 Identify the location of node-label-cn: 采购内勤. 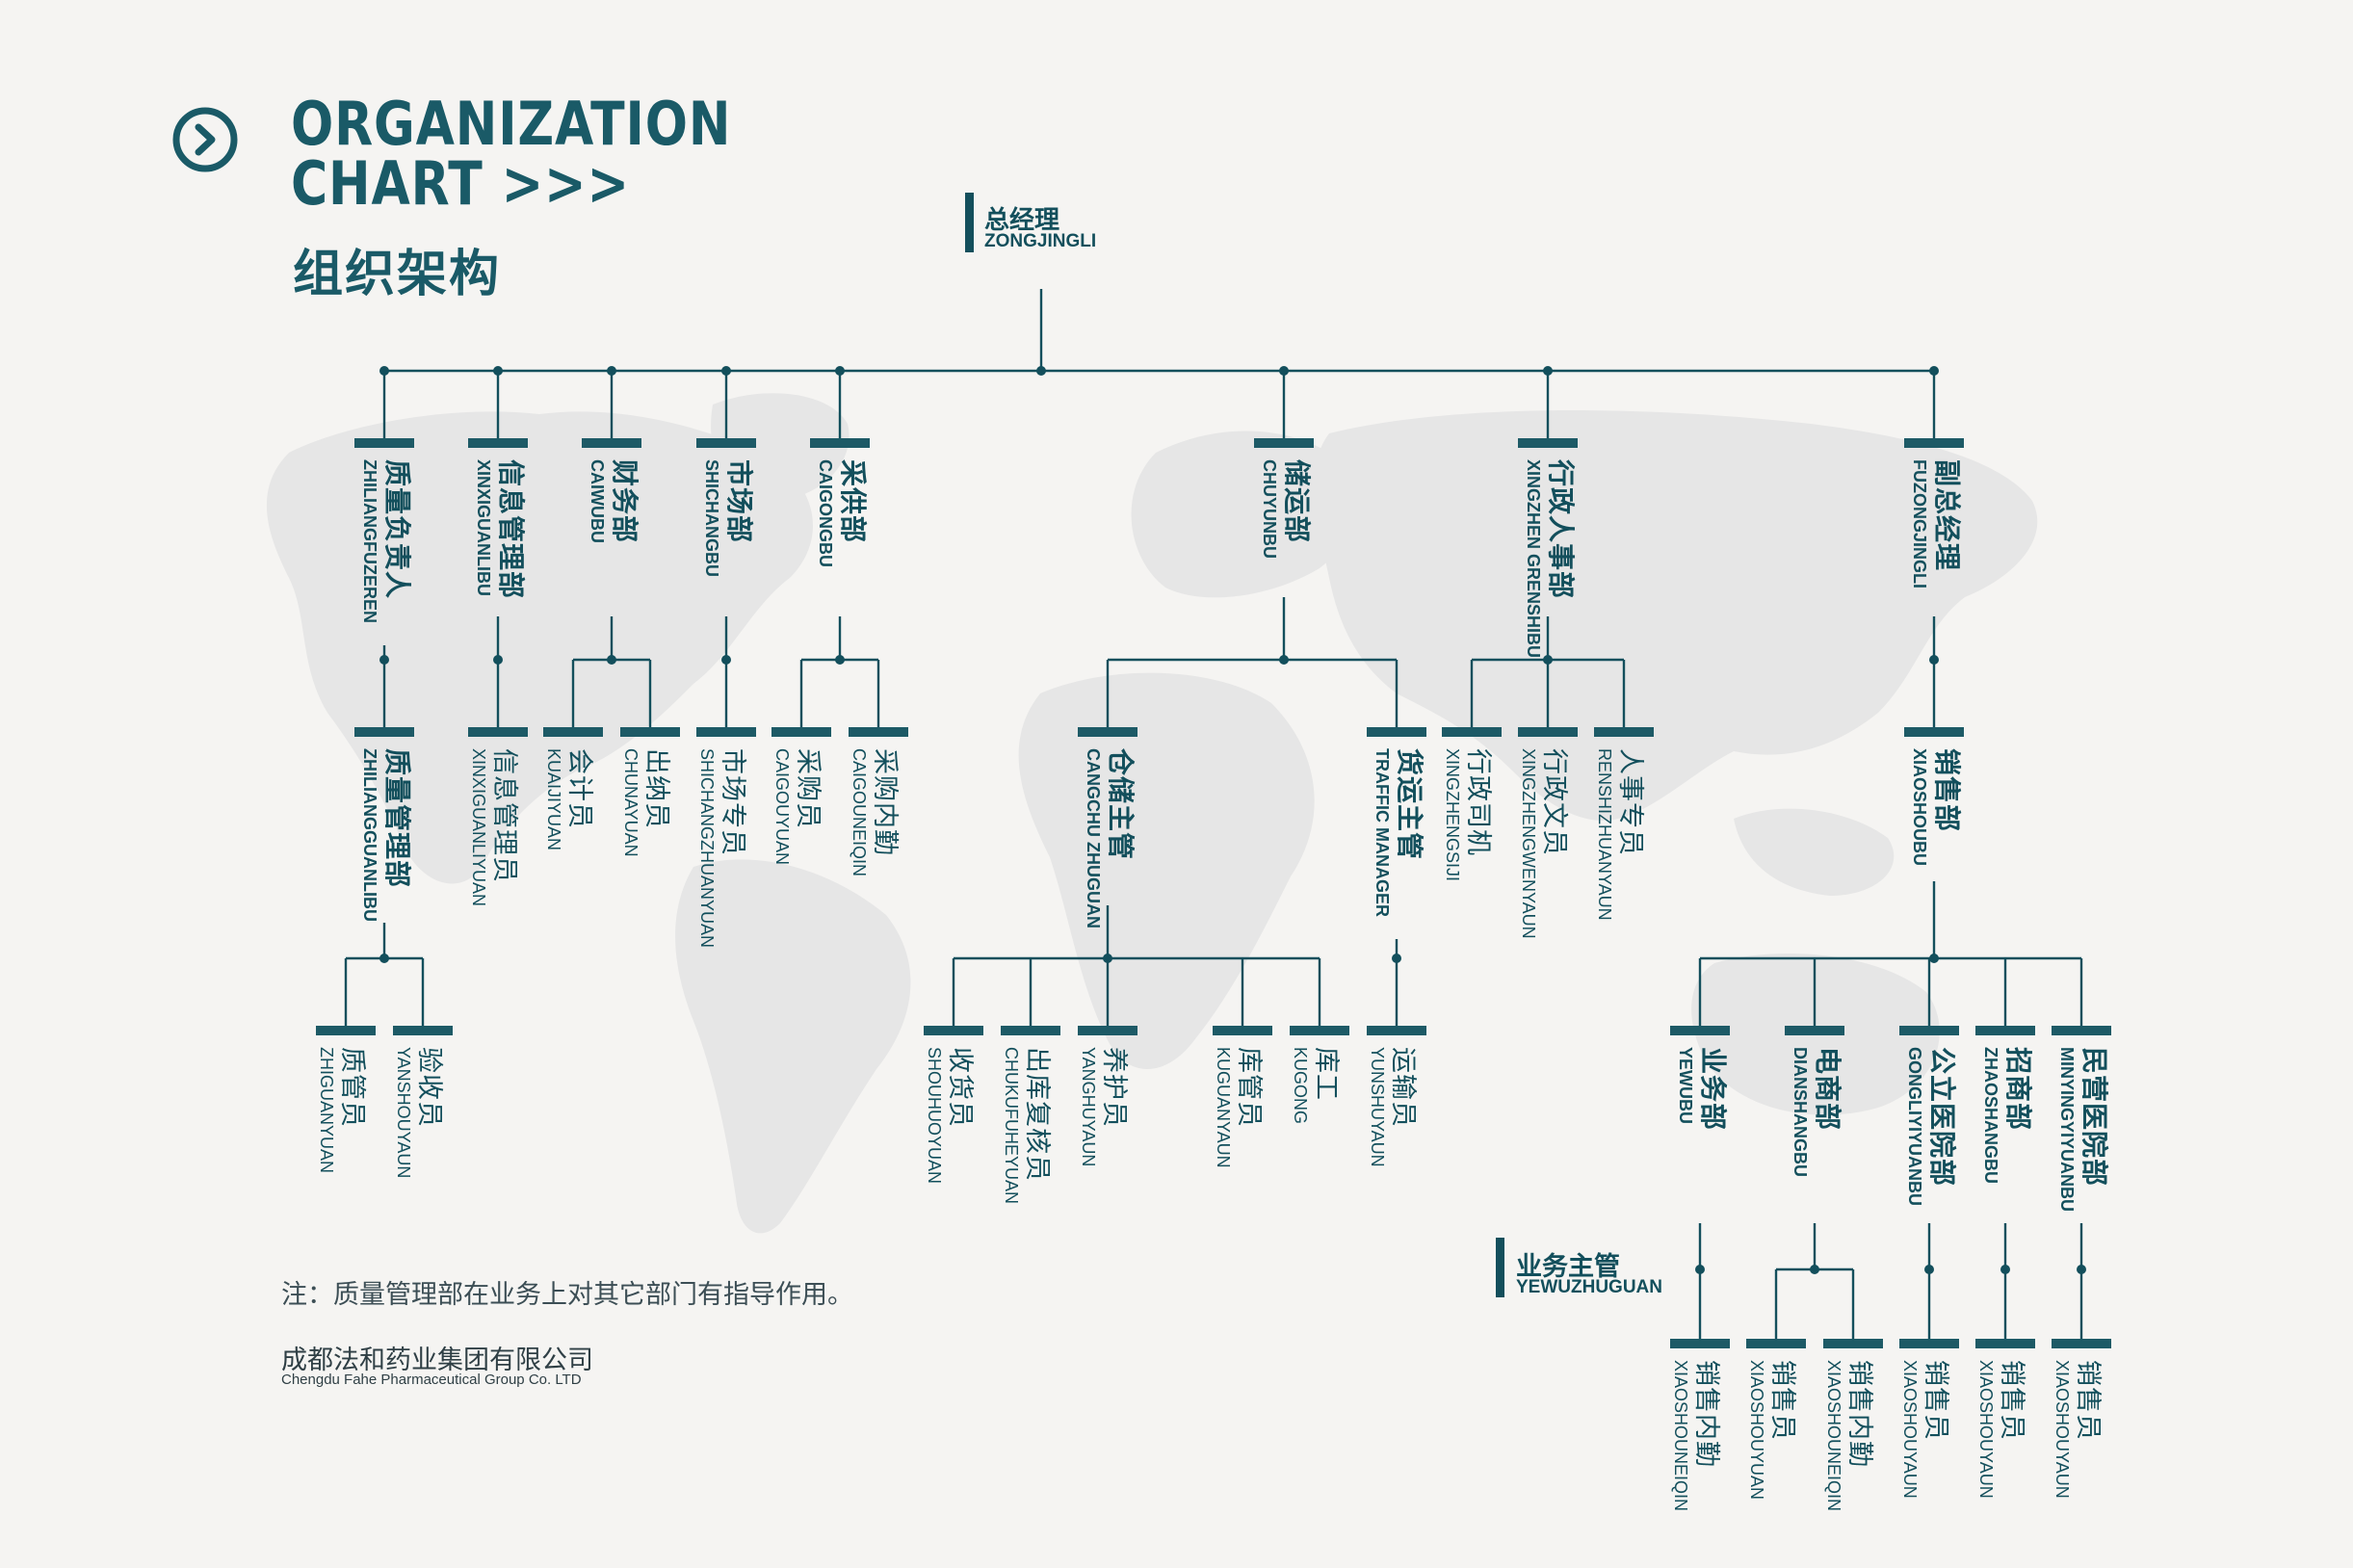
(885, 802).